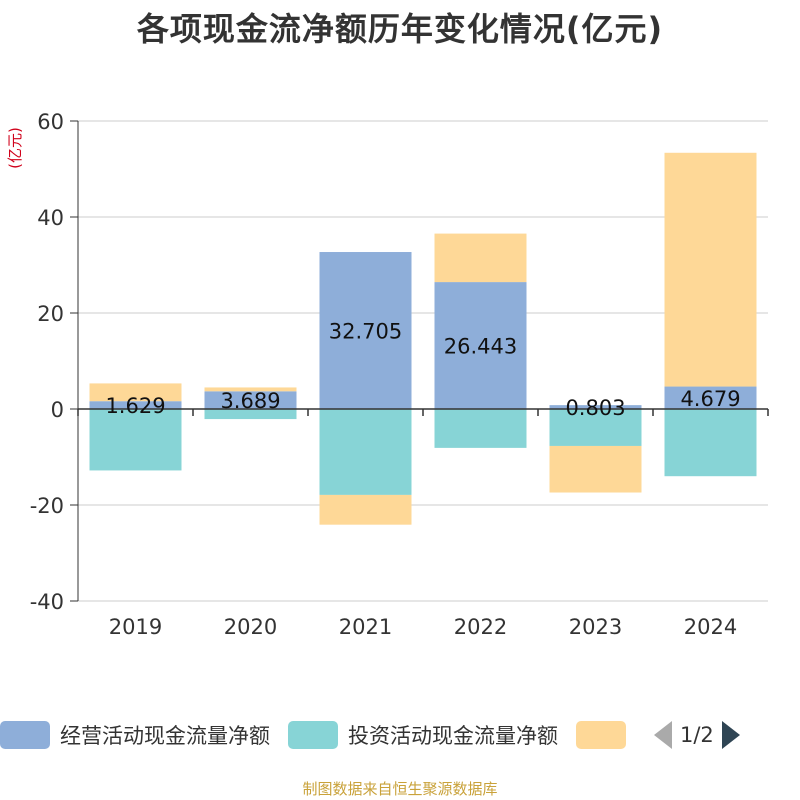  What do you see at coordinates (165, 736) in the screenshot?
I see `legend-label-operating: 经营活动现金流量净额` at bounding box center [165, 736].